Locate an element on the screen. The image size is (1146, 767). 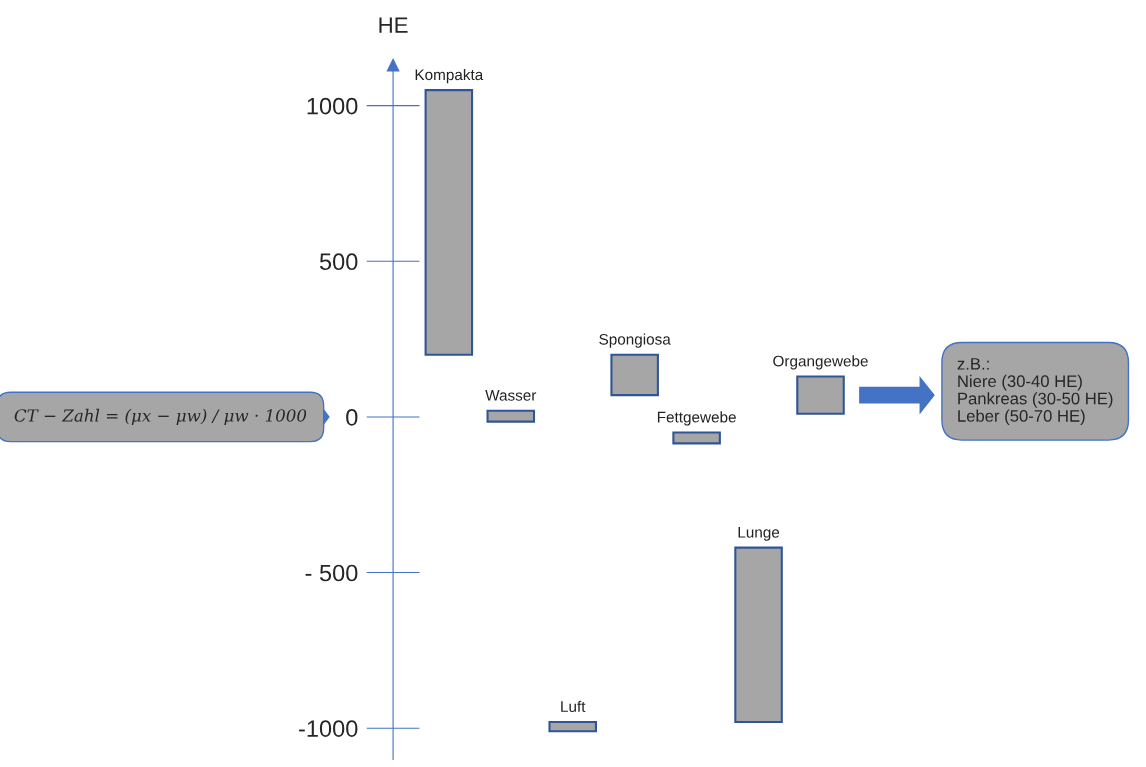
text: CT − Zahl = (μx − μw) / μw · 1000 is located at coordinates (160, 416).